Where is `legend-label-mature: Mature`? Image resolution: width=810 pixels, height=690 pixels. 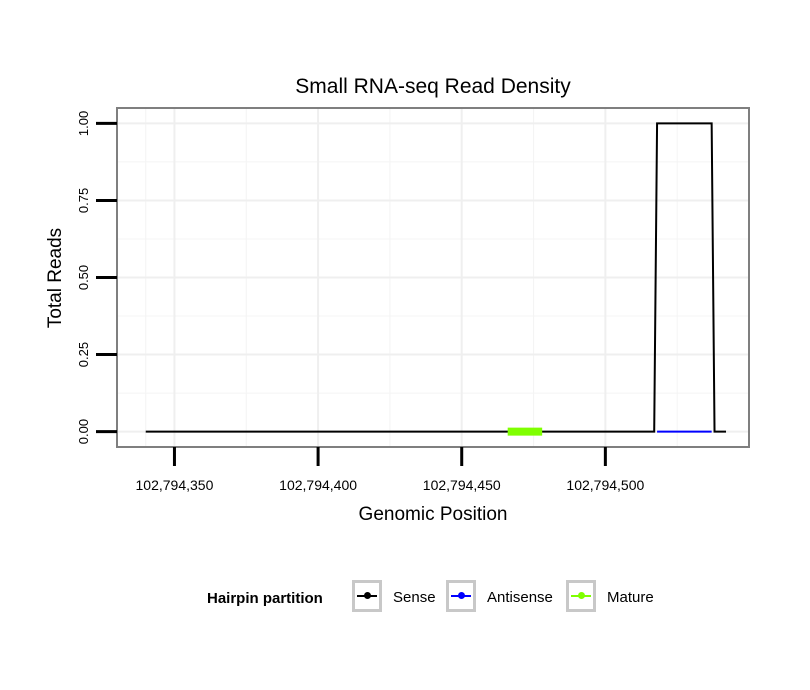 legend-label-mature: Mature is located at coordinates (630, 597).